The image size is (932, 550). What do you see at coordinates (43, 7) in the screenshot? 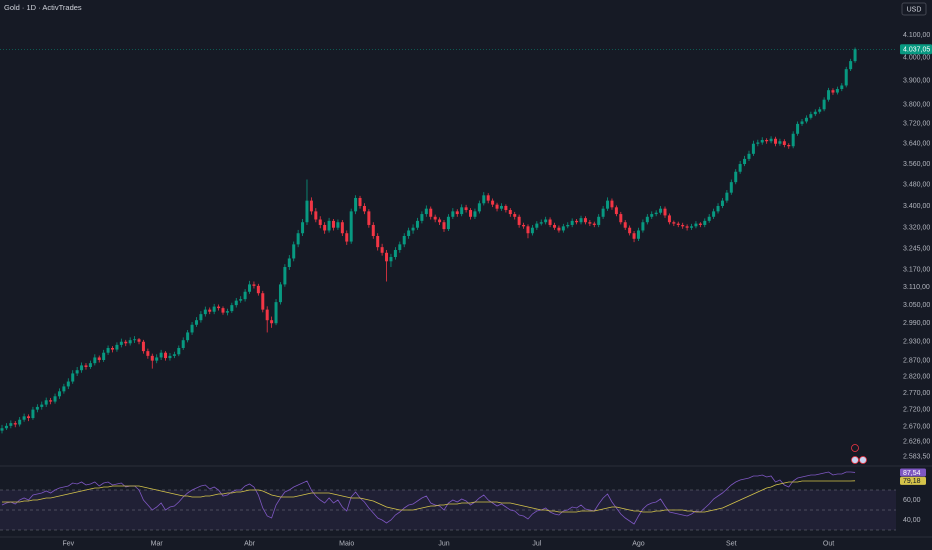
I see `chart-title: Gold · 1D · ActivTrades` at bounding box center [43, 7].